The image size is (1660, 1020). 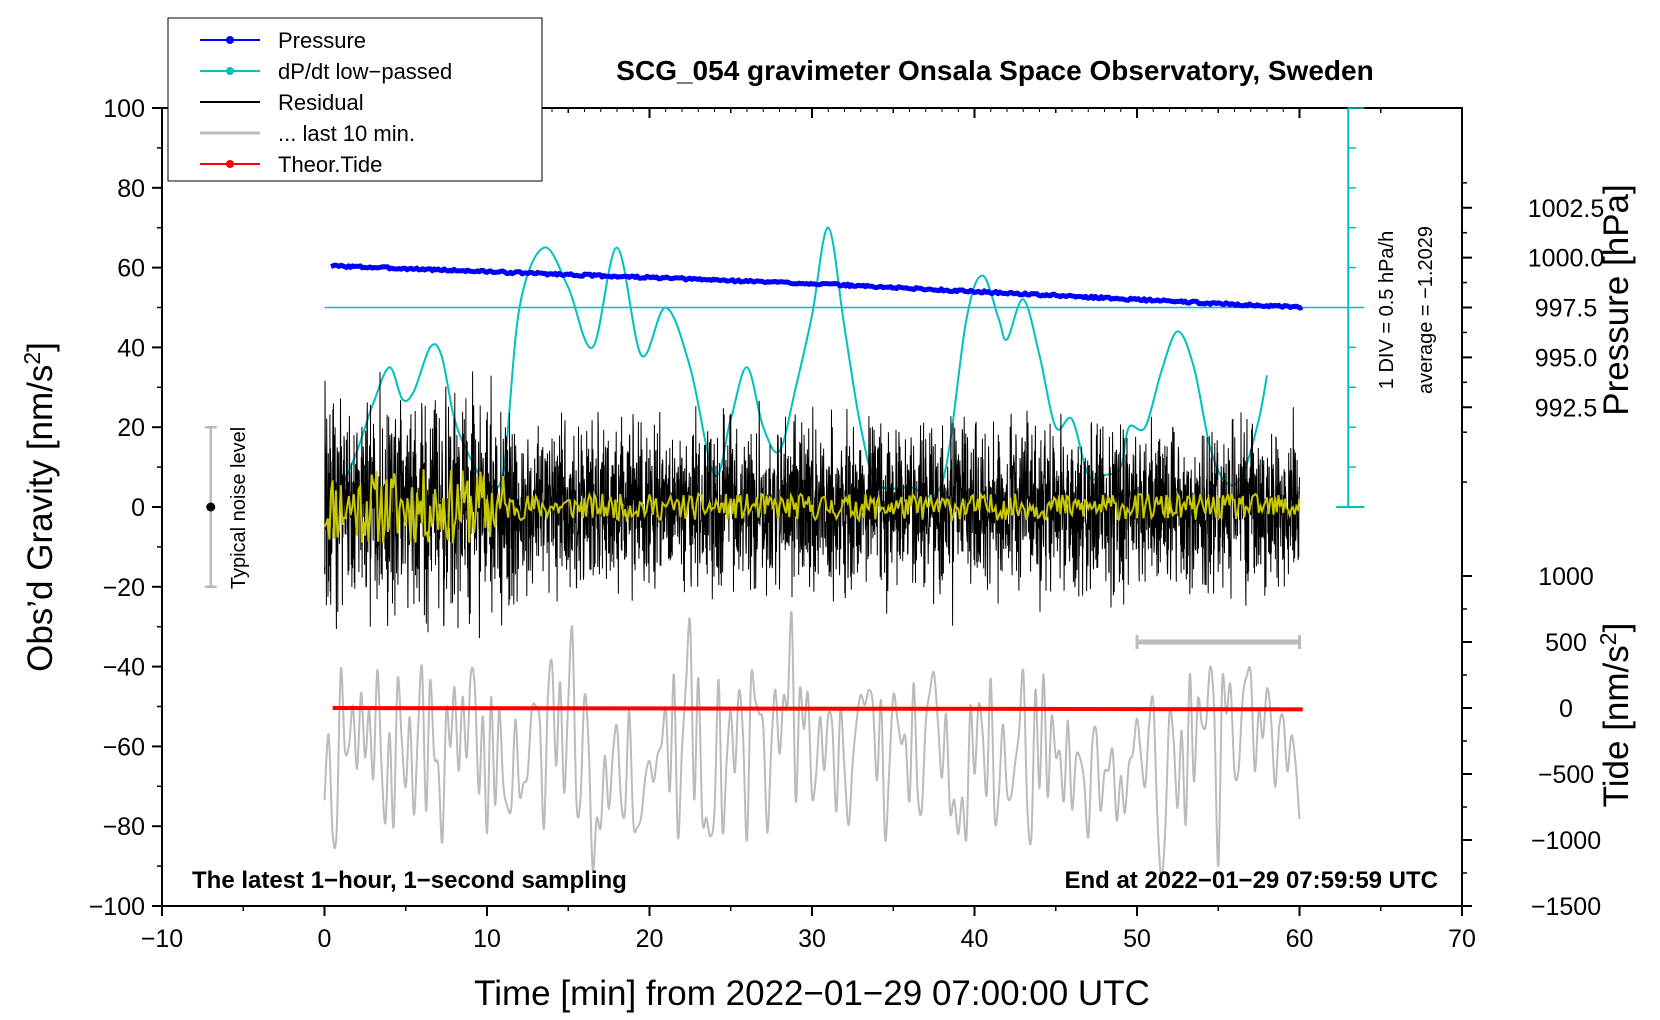 I want to click on y-tick-label: 40, so click(x=131, y=348).